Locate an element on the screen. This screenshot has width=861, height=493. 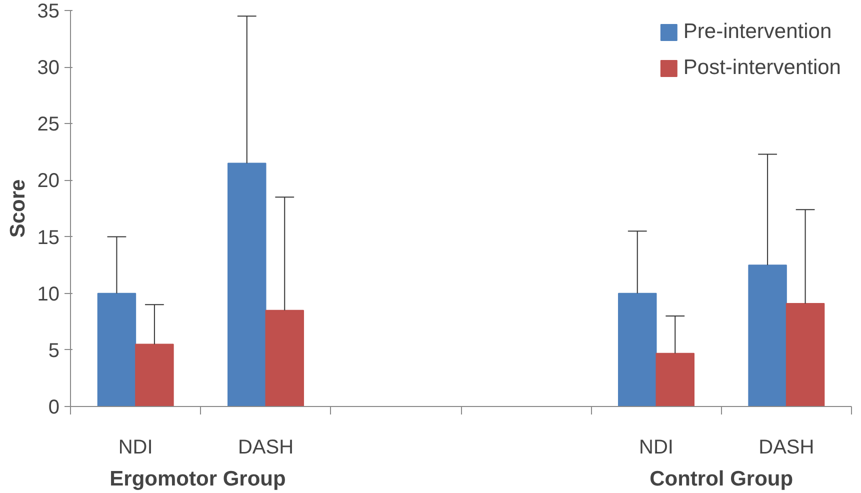
y-tick-label: 20 is located at coordinates (48, 181).